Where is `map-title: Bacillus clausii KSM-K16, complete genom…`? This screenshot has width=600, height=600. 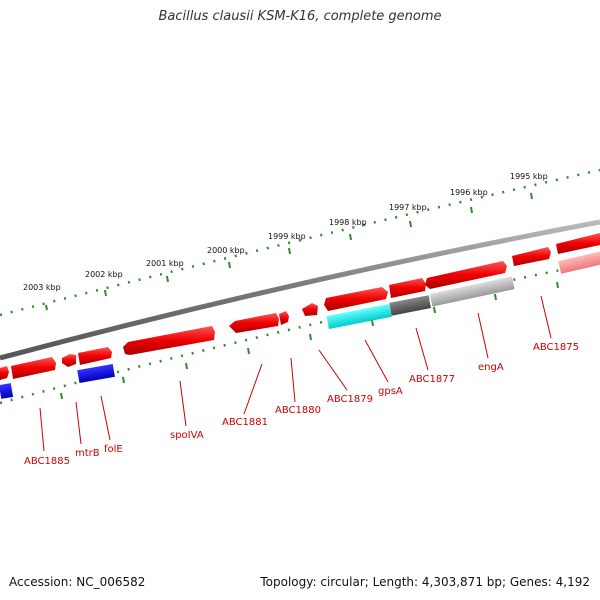 map-title: Bacillus clausii KSM-K16, complete genom… is located at coordinates (300, 16).